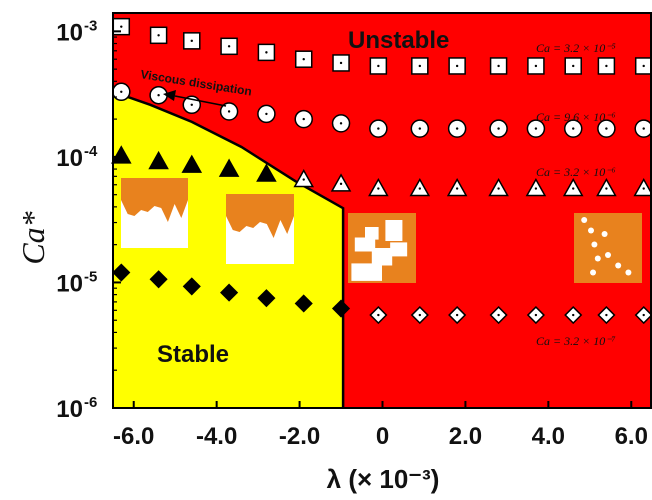 This screenshot has width=652, height=500. I want to click on y-axis-title: Ca*, so click(33, 237).